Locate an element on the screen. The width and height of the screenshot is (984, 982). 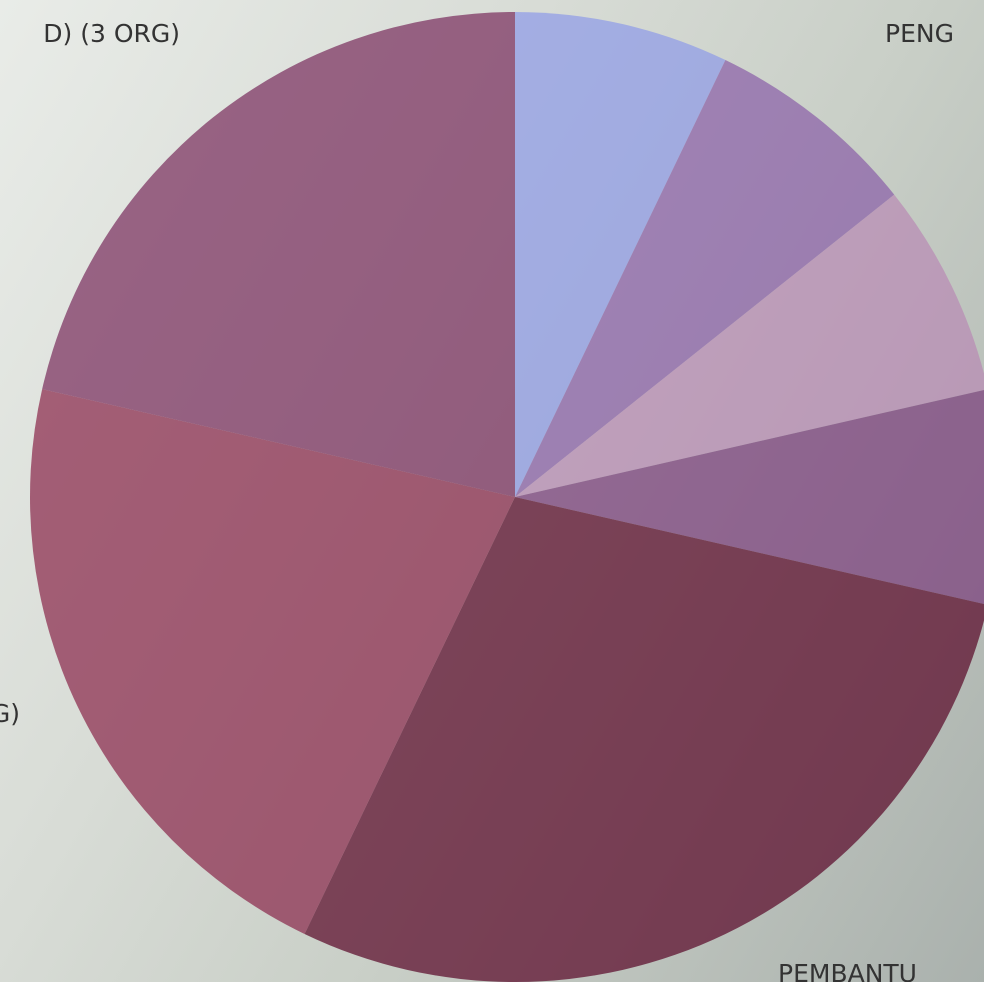
slice-label: G) is located at coordinates (10, 713).